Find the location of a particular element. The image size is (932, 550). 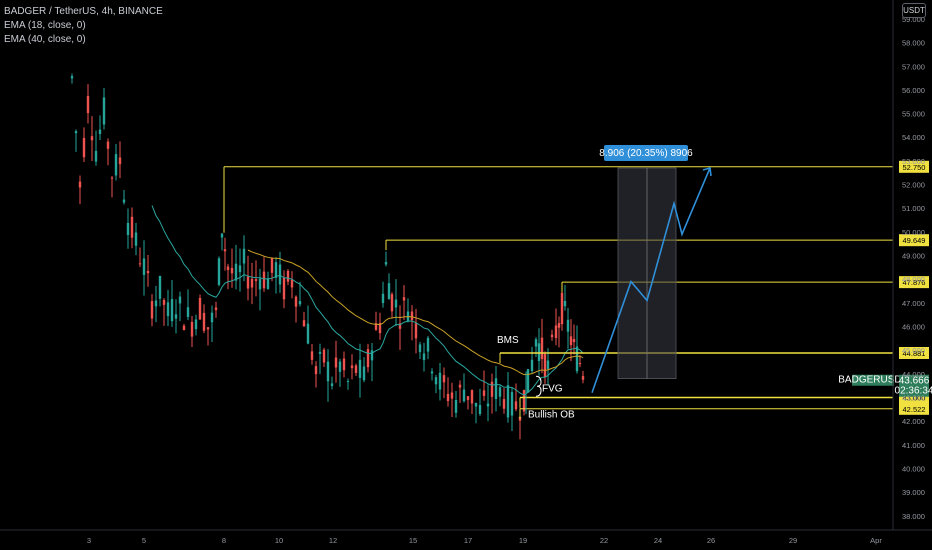

fvg-label: FVG is located at coordinates (552, 389).